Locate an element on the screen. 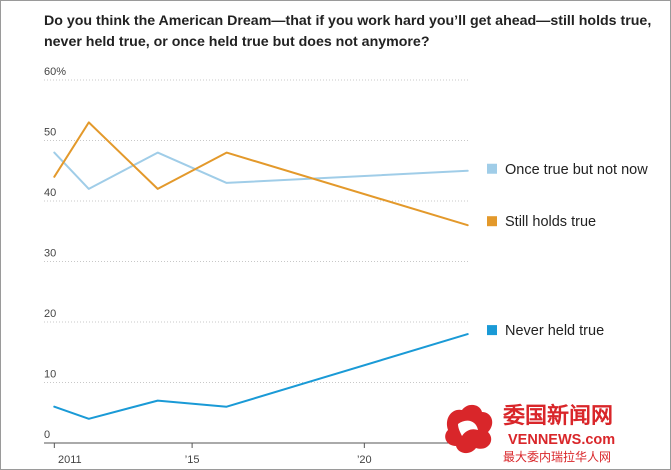 The width and height of the screenshot is (671, 470). watermark-domain: VENNEWS.com is located at coordinates (561, 440).